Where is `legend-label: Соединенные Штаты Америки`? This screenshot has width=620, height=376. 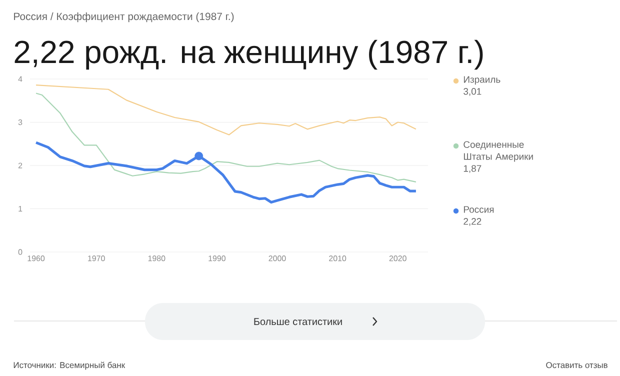 legend-label: Соединенные Штаты Америки is located at coordinates (498, 151).